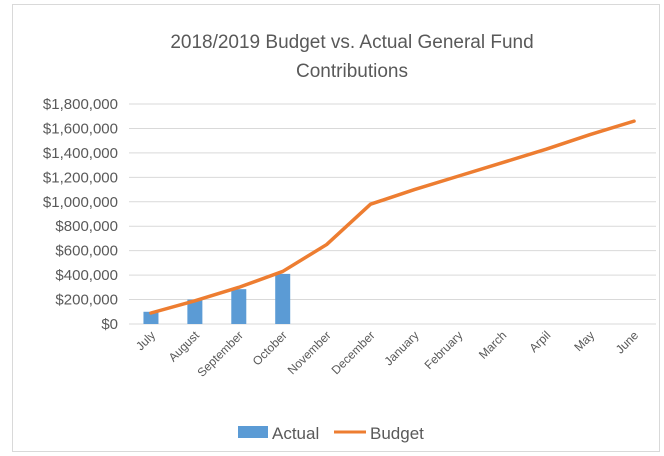 The image size is (664, 456). What do you see at coordinates (86, 226) in the screenshot?
I see `y-tick-label: $800,000` at bounding box center [86, 226].